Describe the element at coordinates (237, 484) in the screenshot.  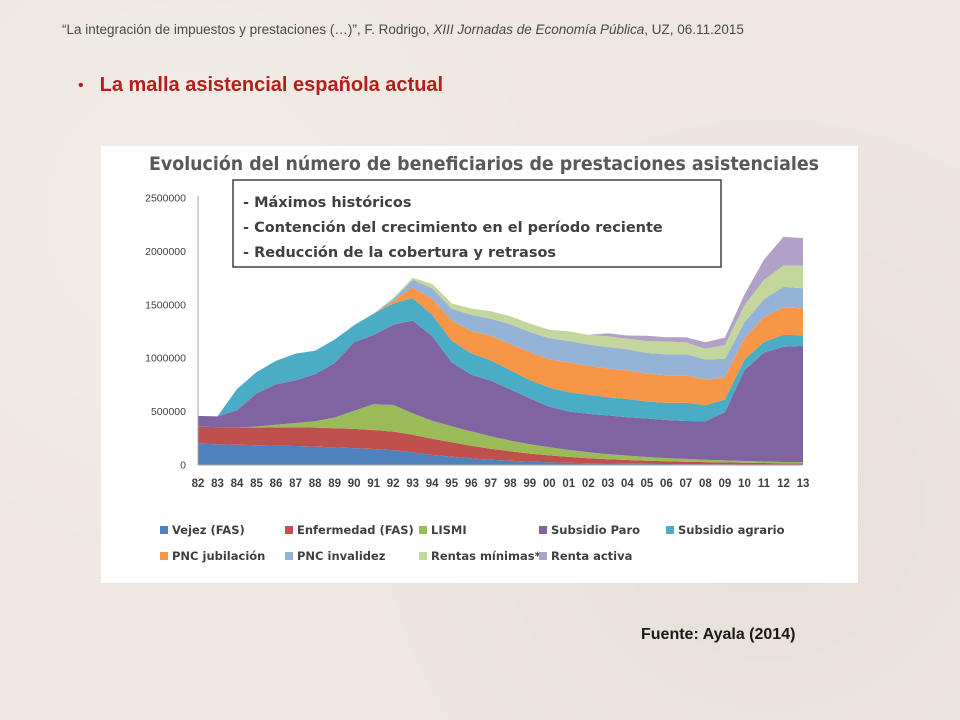
I see `x-tick-label: 84` at that location.